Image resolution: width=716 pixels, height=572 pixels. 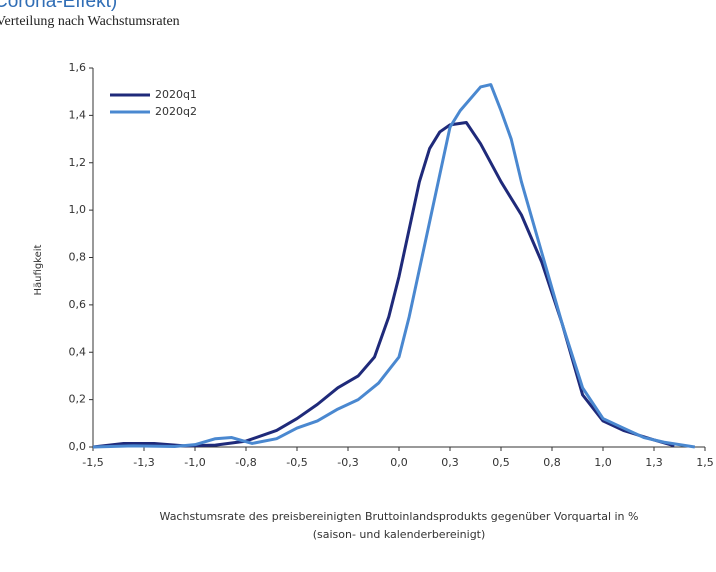 I want to click on x-tick-label: -0,3, so click(x=347, y=462).